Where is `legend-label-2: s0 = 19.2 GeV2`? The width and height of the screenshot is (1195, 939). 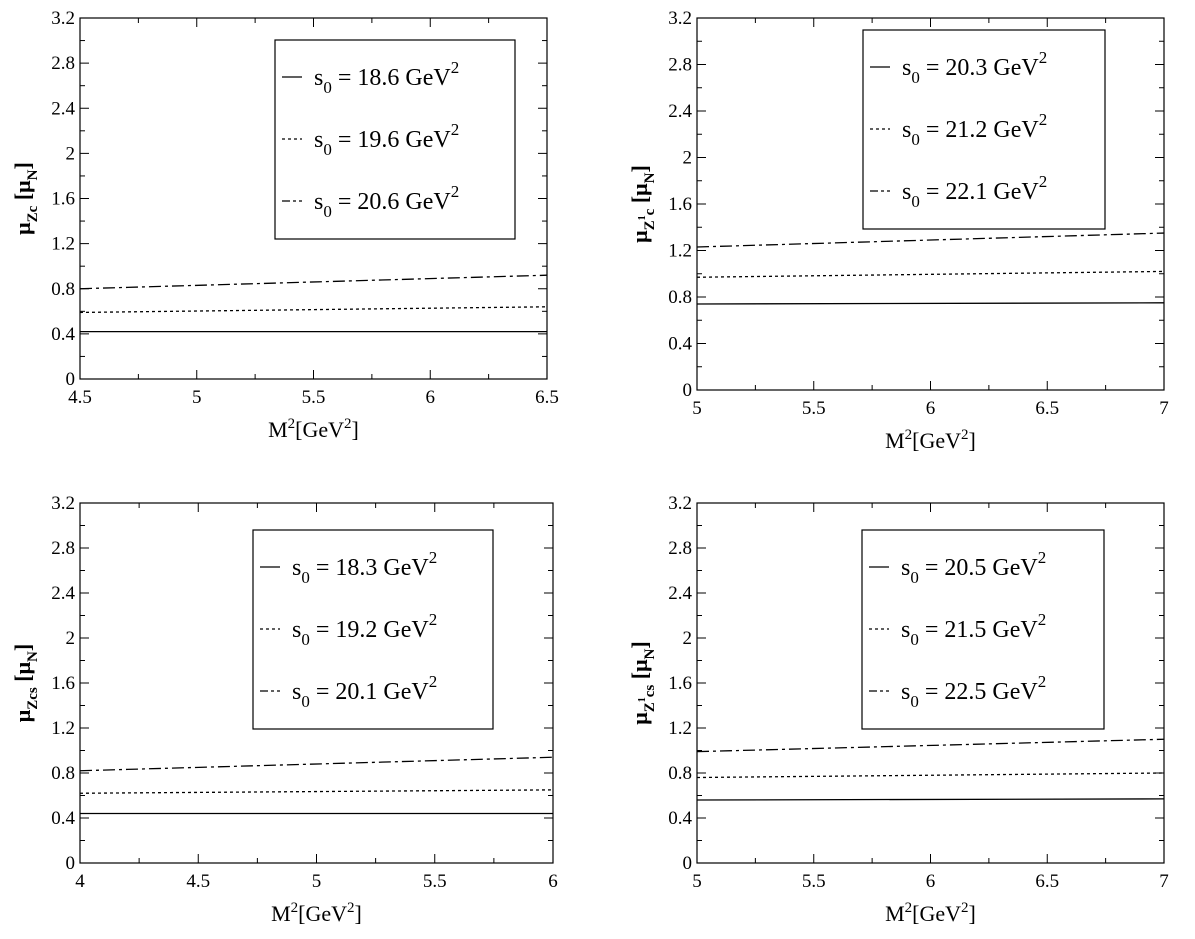 legend-label-2: s0 = 19.2 GeV2 is located at coordinates (364, 629).